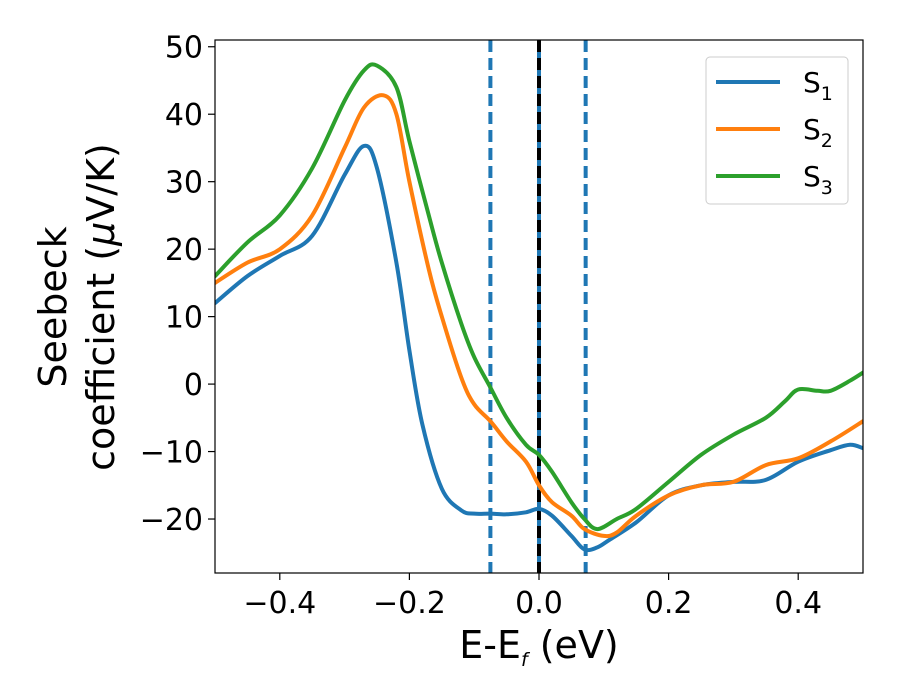  What do you see at coordinates (193, 385) in the screenshot?
I see `y-tick-label: 0` at bounding box center [193, 385].